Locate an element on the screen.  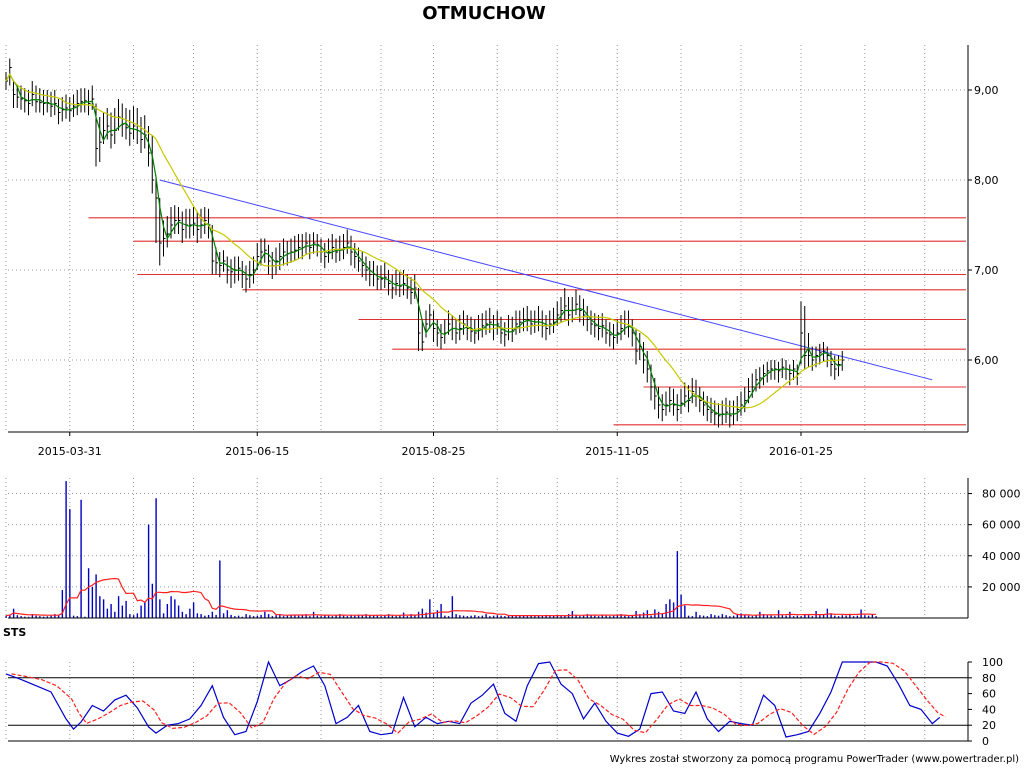
x-tick-label: 2015-03-31 is located at coordinates (70, 451).